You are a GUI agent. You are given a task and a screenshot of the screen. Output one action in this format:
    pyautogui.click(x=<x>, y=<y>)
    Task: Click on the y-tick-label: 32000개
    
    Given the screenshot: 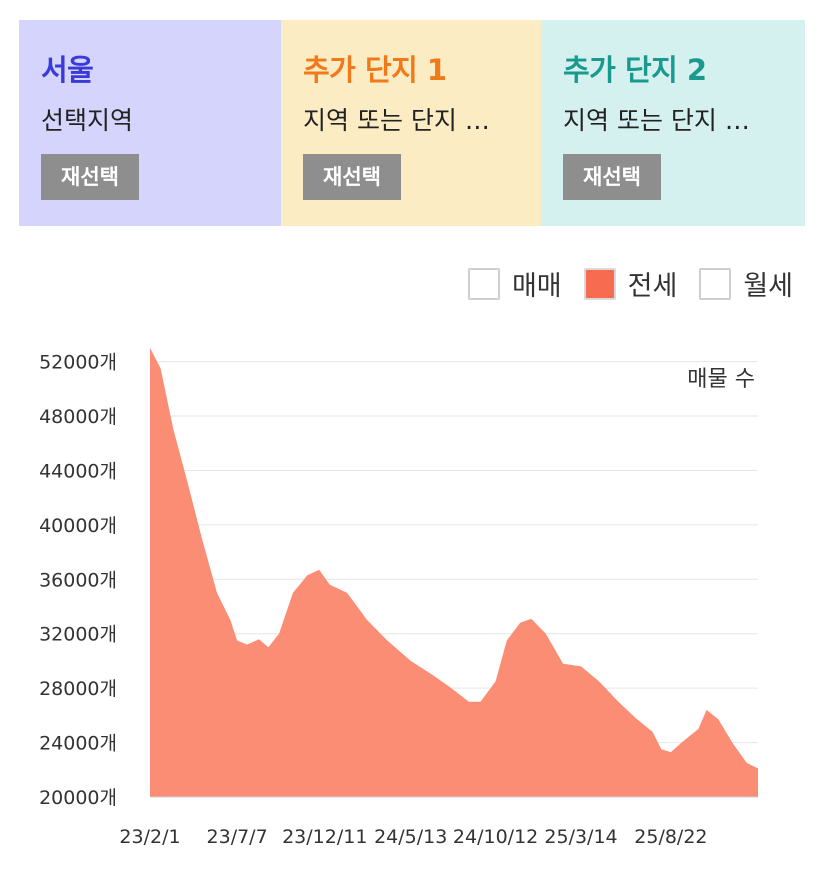 What is the action you would take?
    pyautogui.click(x=78, y=635)
    